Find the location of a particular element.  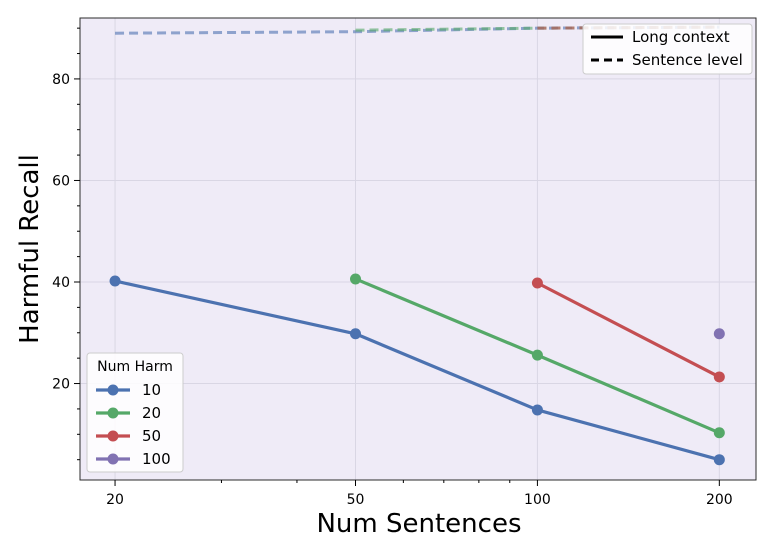

x-tick-label: 50 is located at coordinates (356, 500).